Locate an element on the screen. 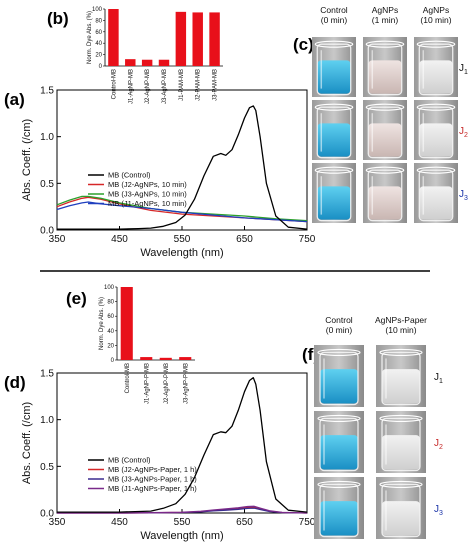  photo-f-row-label-sub: 2 is located at coordinates (441, 447).